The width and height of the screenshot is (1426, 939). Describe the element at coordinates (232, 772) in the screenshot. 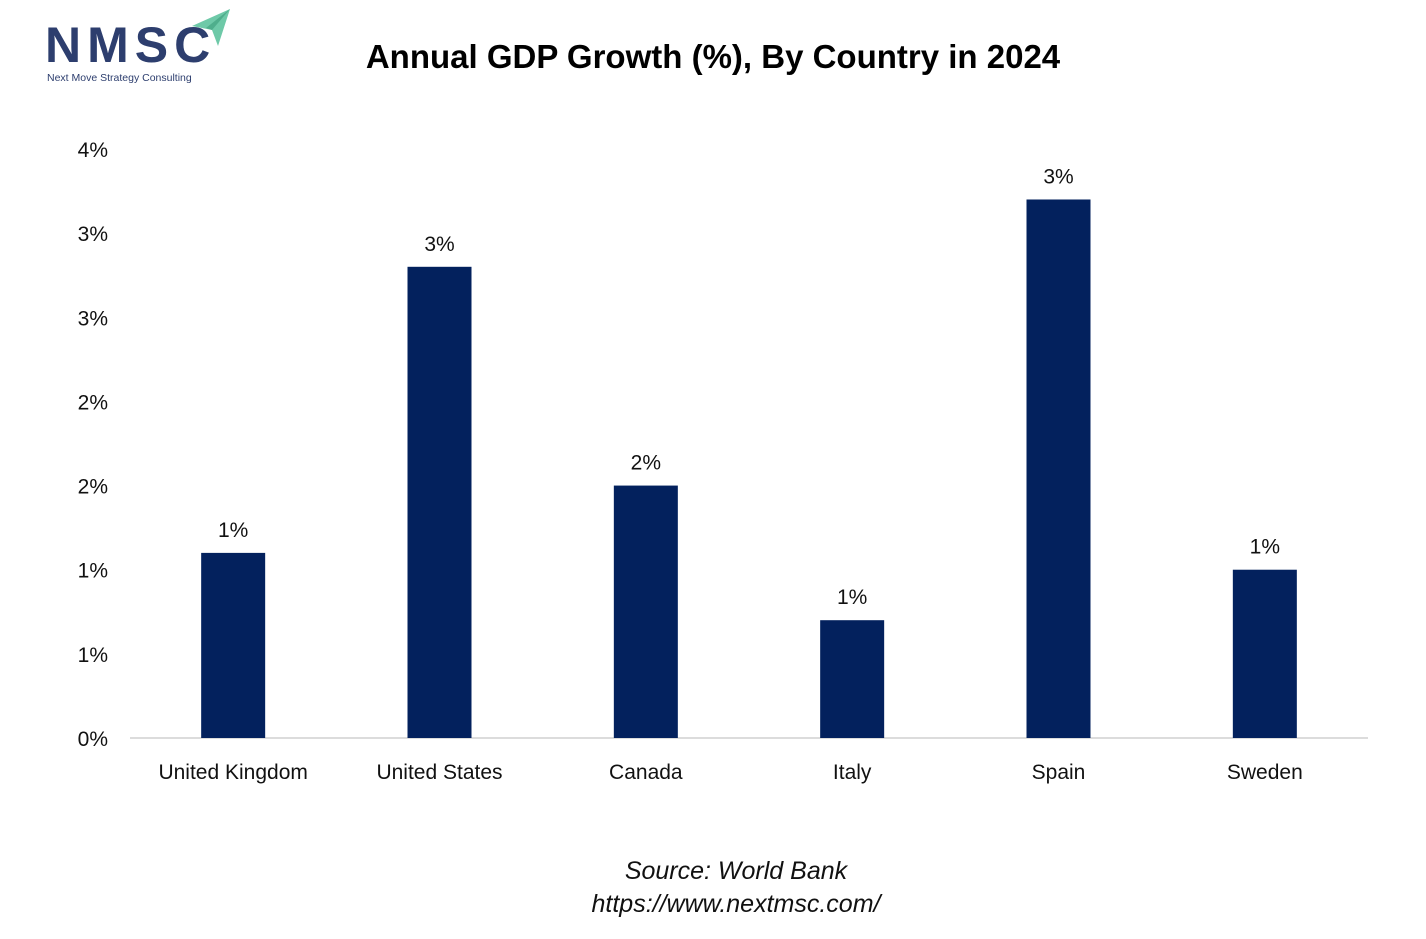

I see `x-tick-label: United Kingdom` at that location.